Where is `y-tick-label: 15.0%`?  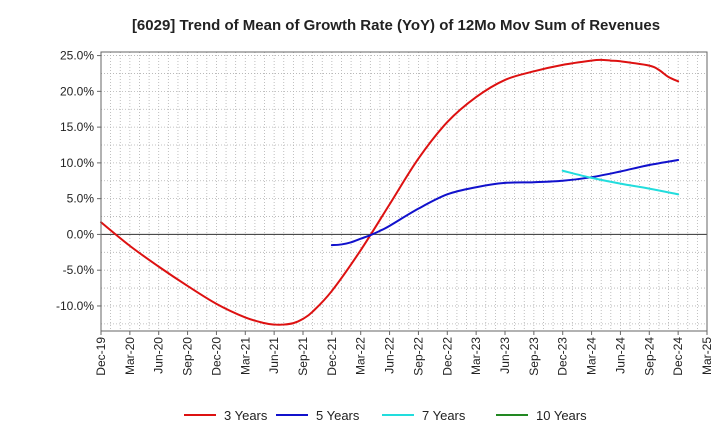 y-tick-label: 15.0% is located at coordinates (77, 127).